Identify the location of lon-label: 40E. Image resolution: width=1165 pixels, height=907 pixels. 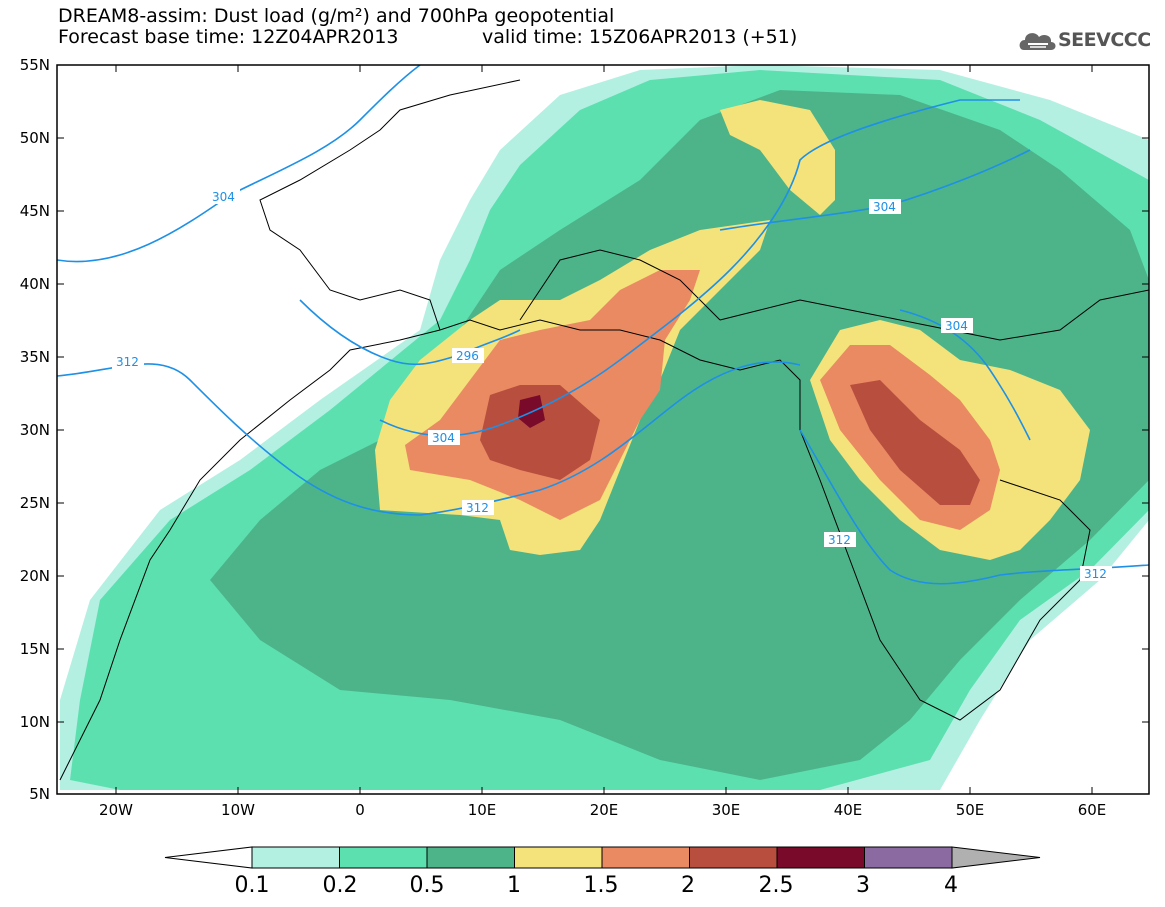
(848, 810).